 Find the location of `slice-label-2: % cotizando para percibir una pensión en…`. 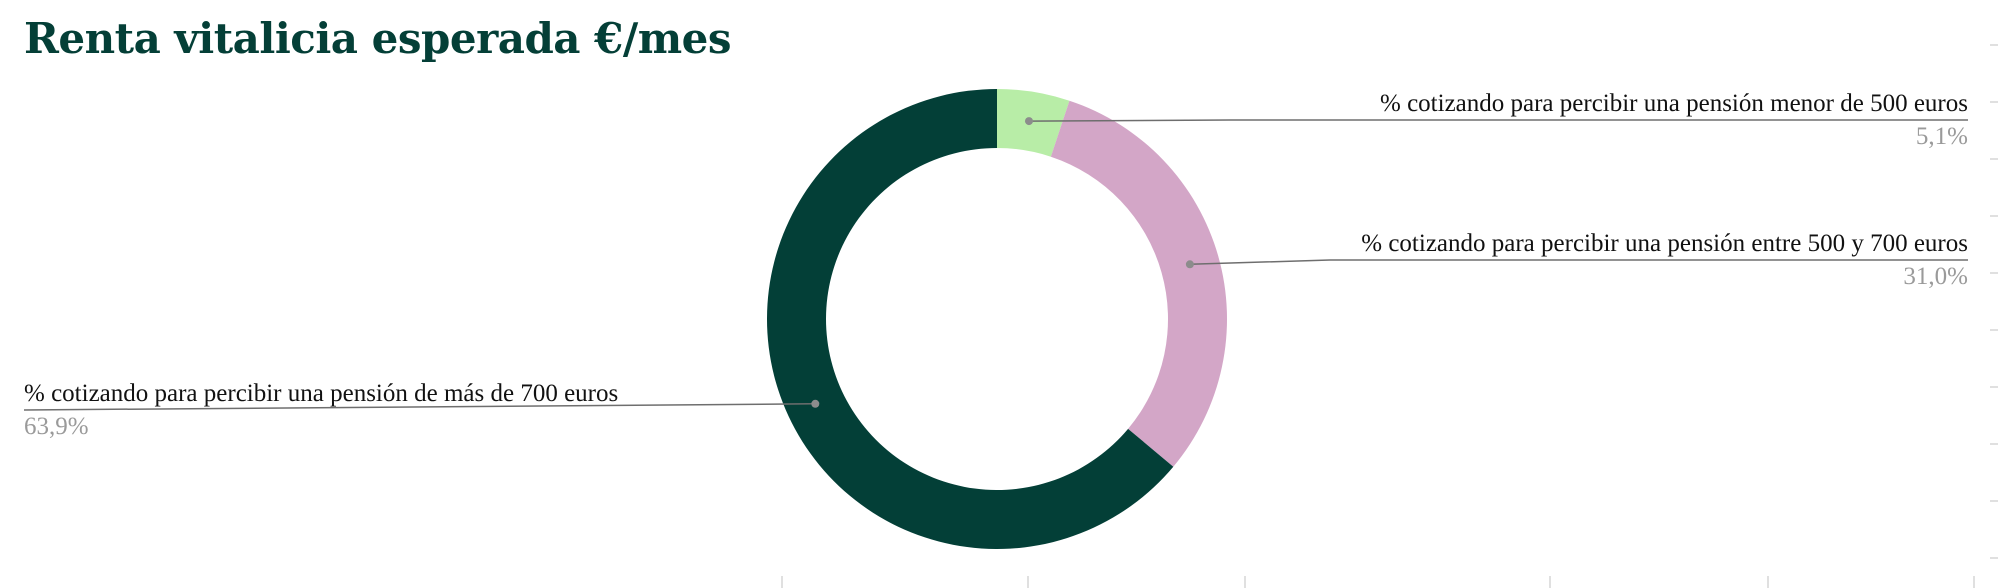

slice-label-2: % cotizando para percibir una pensión en… is located at coordinates (1664, 243).